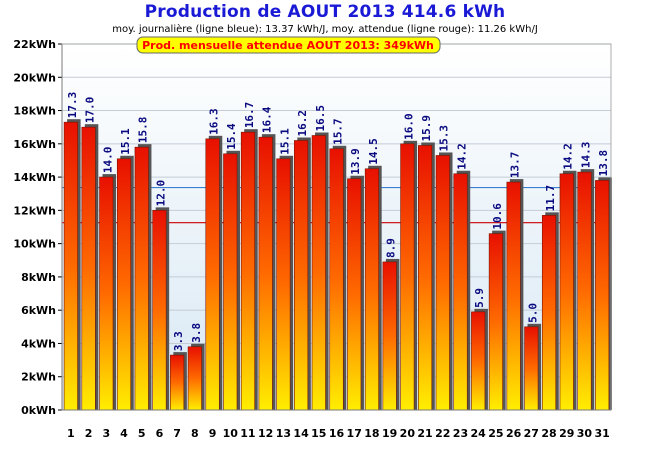  Describe the element at coordinates (550, 198) in the screenshot. I see `data-label: 11.7` at that location.